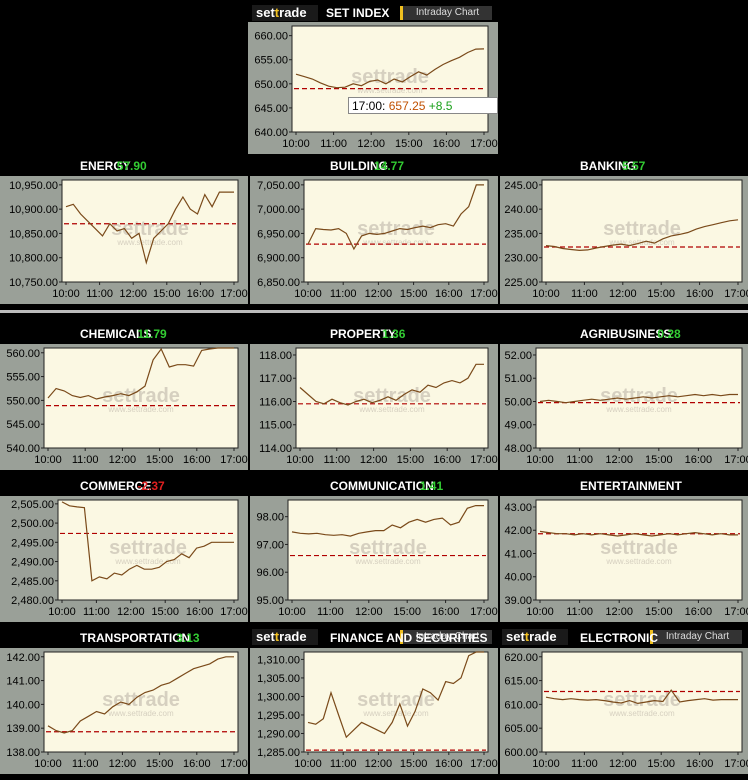 This screenshot has height=780, width=748. Describe the element at coordinates (630, 334) in the screenshot. I see `panel-title-agribusiness: AGRIBUSINESS0.28` at that location.